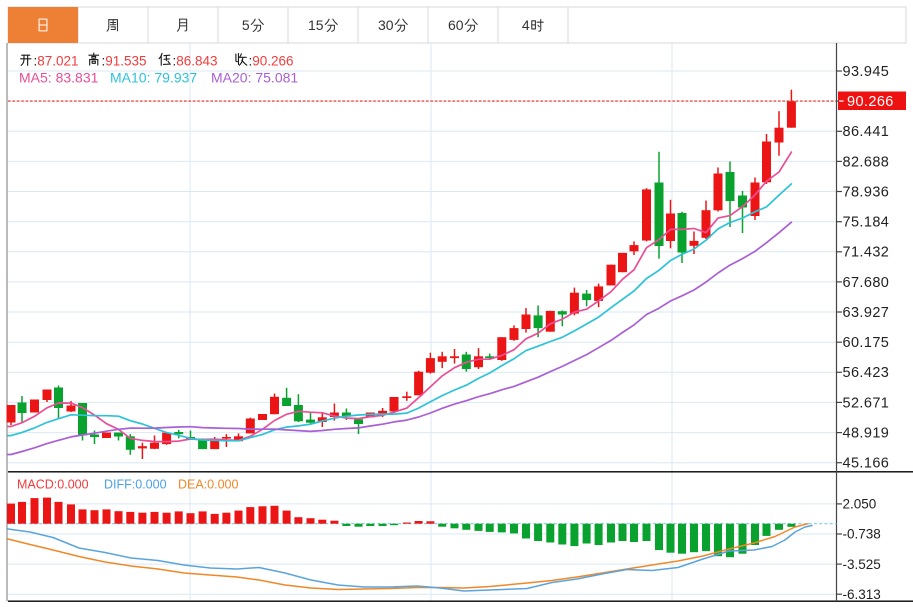 The width and height of the screenshot is (913, 611). Describe the element at coordinates (866, 132) in the screenshot. I see `svg-text: 86.441` at that location.